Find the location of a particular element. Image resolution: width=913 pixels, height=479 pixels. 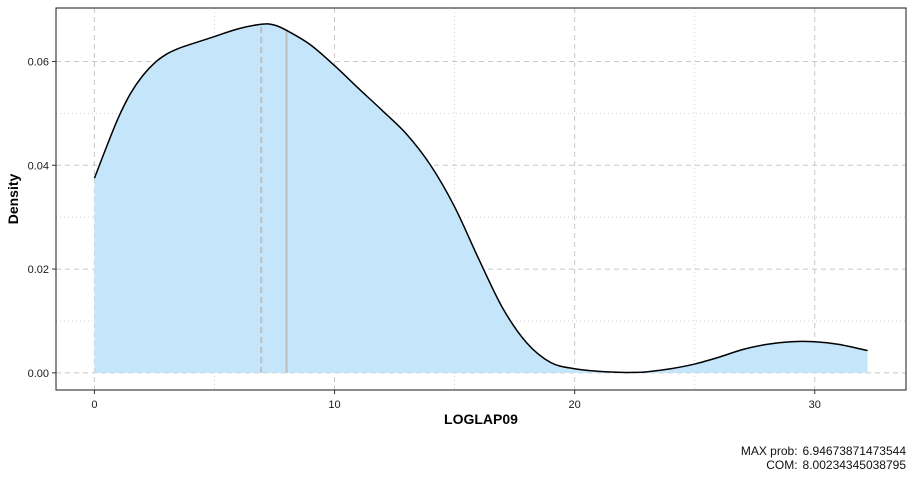

x-axis-title: LOGLAP09 is located at coordinates (481, 419).